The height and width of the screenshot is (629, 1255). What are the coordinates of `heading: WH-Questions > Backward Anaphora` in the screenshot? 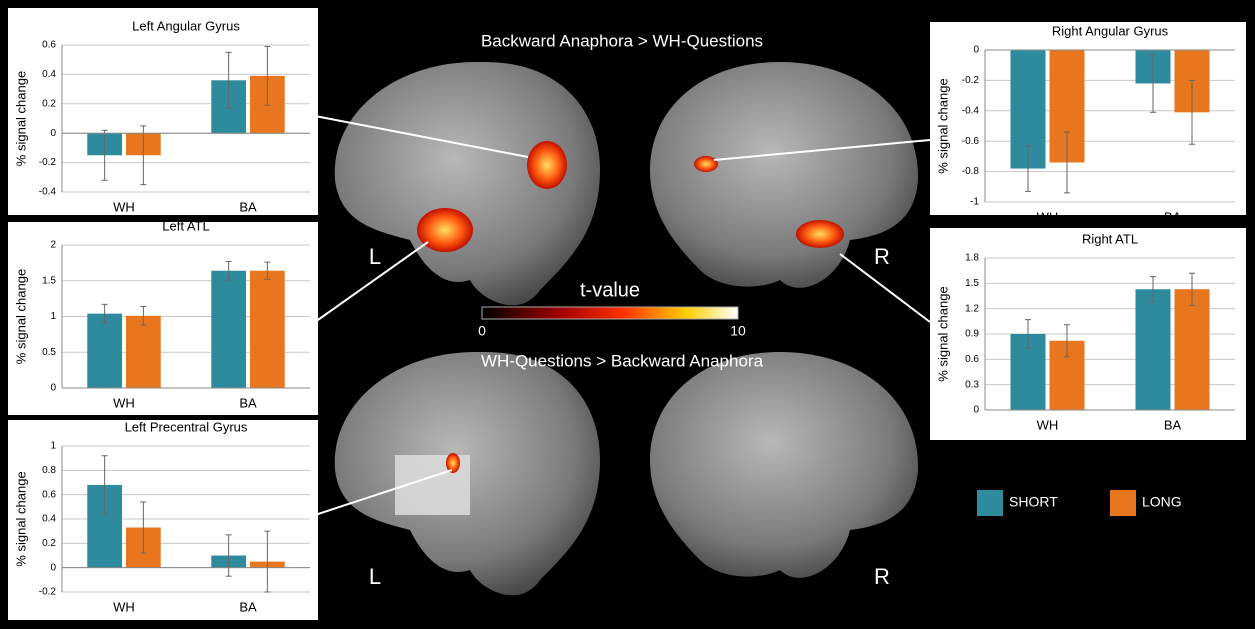 It's located at (622, 360).